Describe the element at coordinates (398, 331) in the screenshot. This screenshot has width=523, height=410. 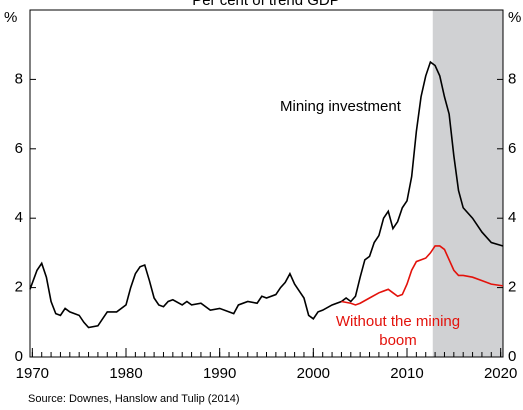
I see `annotation: Without the mining boom` at that location.